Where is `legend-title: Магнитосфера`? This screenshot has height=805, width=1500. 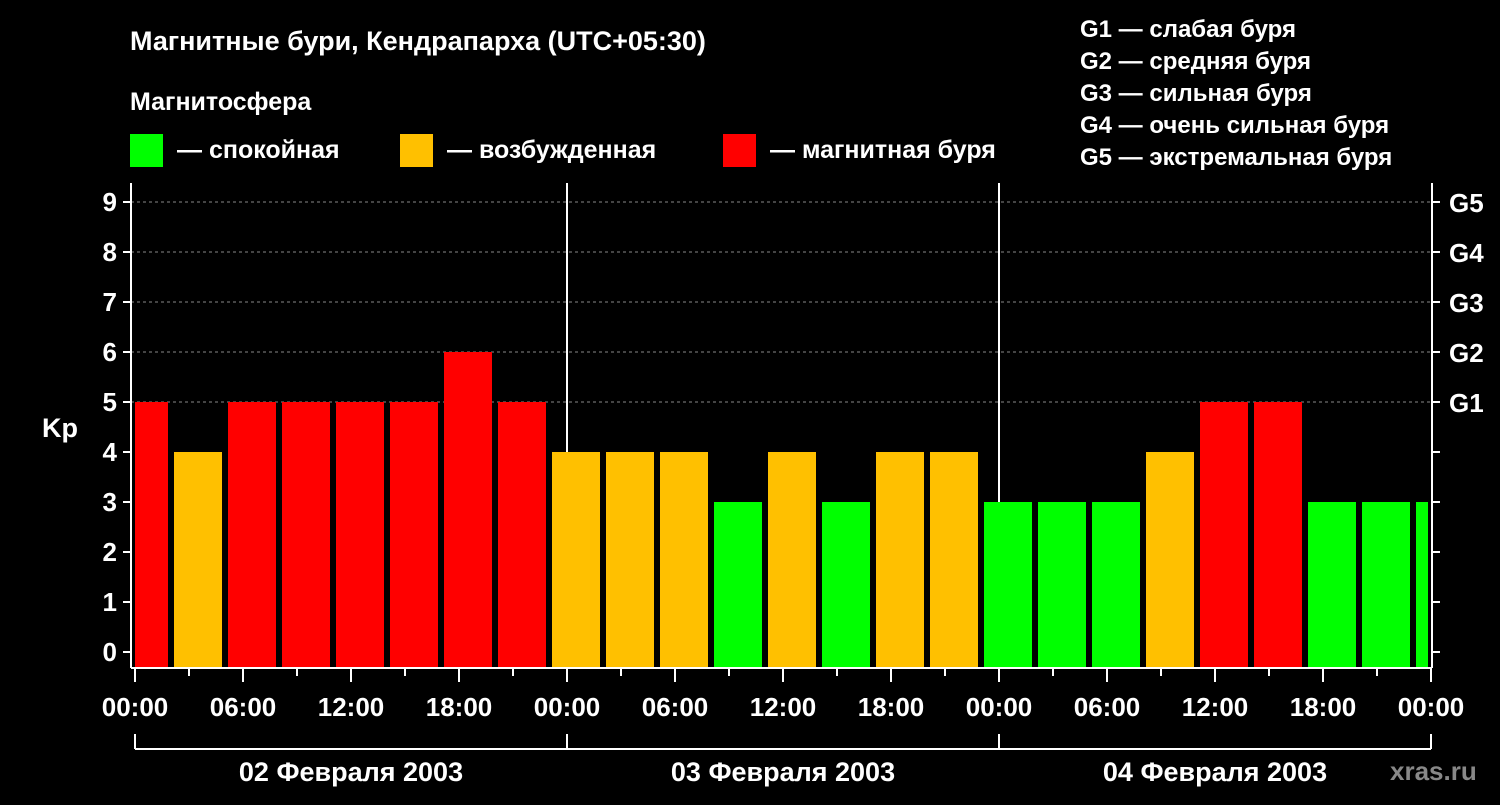
legend-title: Магнитосфера is located at coordinates (221, 102).